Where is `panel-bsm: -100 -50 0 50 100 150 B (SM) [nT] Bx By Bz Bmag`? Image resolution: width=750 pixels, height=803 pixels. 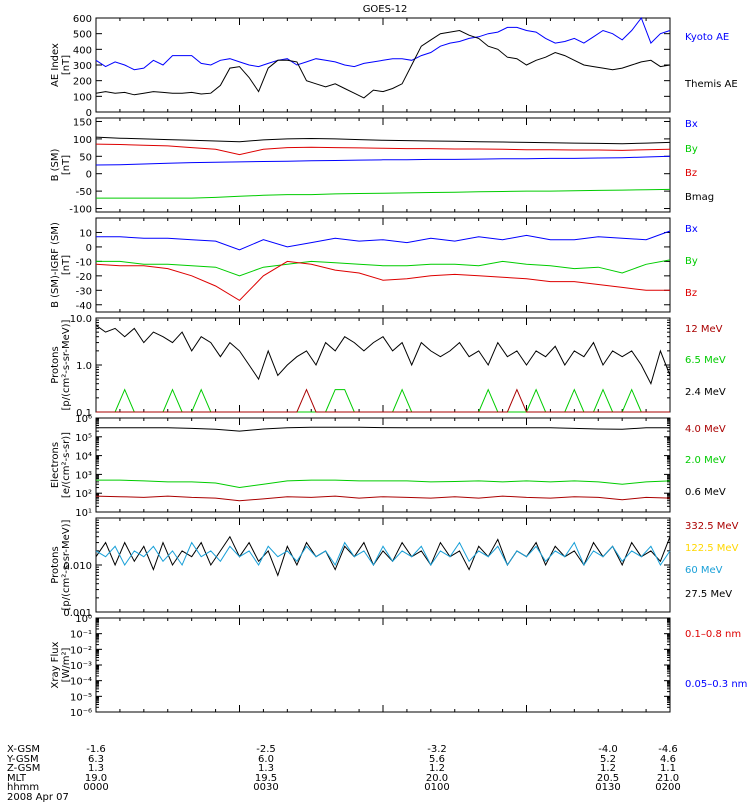
panel-bsm: -100 -50 0 50 100 150 B (SM) [nT] Bx By Bz Bmag is located at coordinates (382, 166).